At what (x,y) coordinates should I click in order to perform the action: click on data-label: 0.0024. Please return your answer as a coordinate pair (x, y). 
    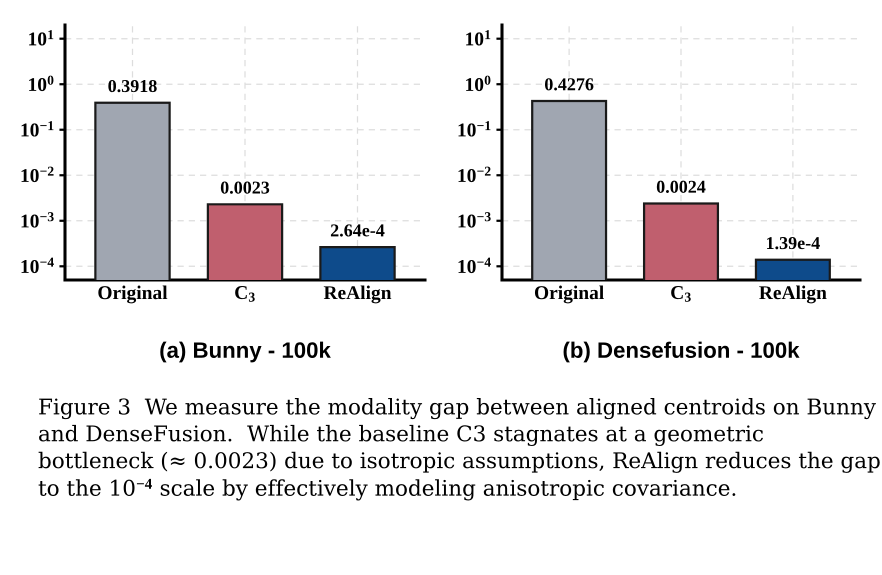
    Looking at the image, I should click on (681, 186).